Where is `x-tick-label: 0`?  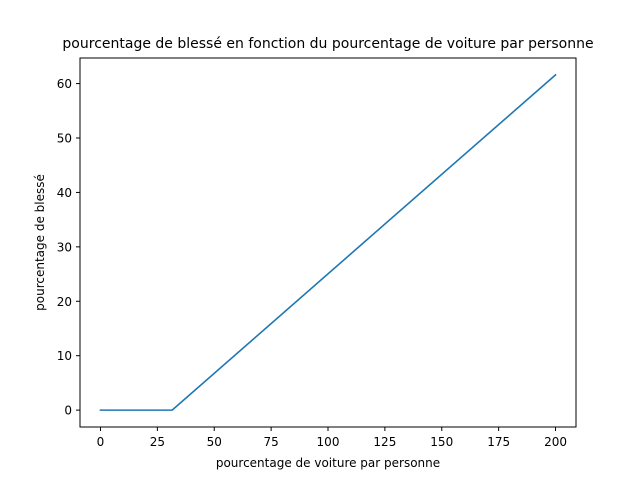 x-tick-label: 0 is located at coordinates (101, 442).